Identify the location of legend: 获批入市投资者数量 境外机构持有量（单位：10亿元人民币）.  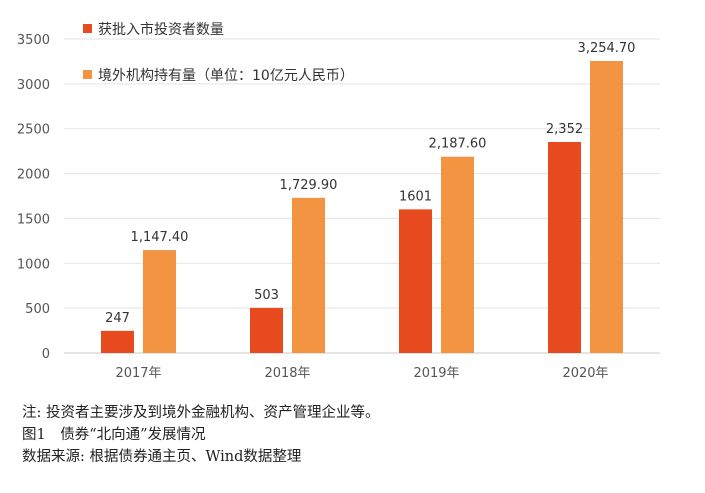
(218, 52).